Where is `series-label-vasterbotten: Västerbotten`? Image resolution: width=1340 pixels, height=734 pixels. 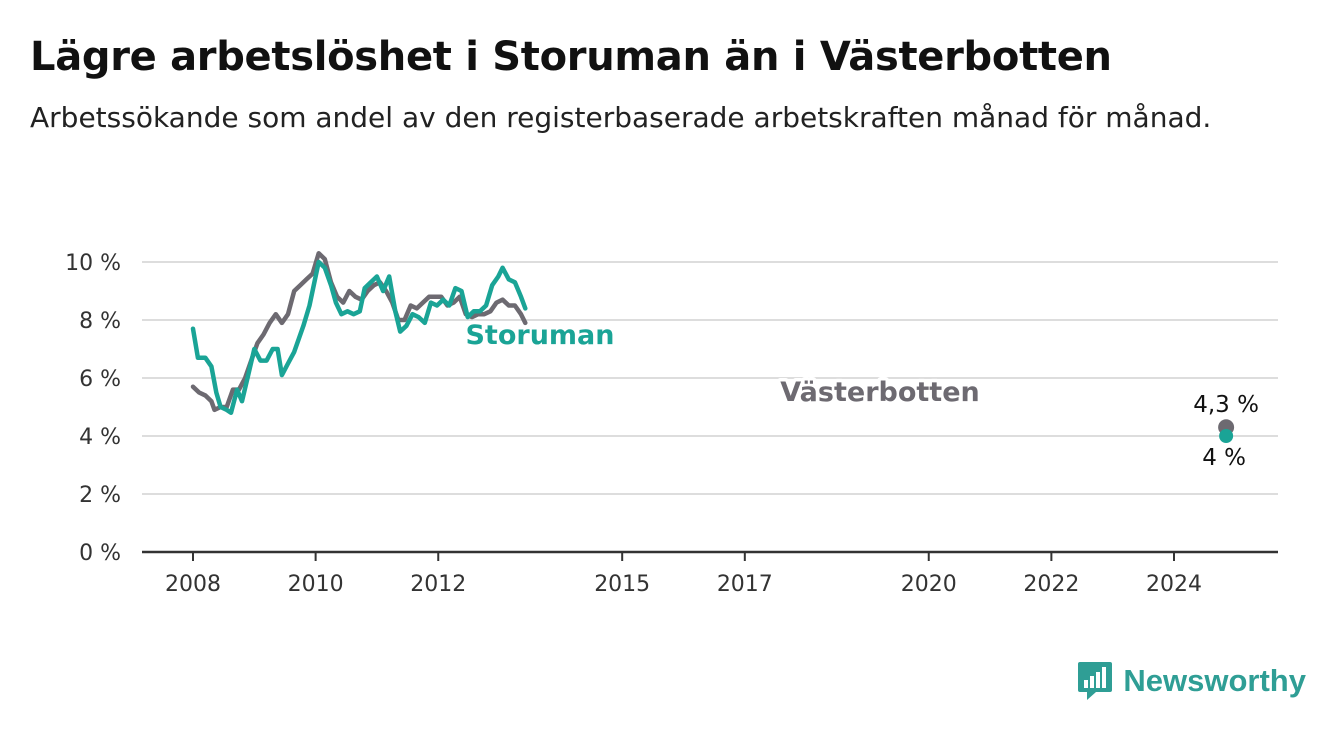
series-label-vasterbotten: Västerbotten is located at coordinates (879, 392).